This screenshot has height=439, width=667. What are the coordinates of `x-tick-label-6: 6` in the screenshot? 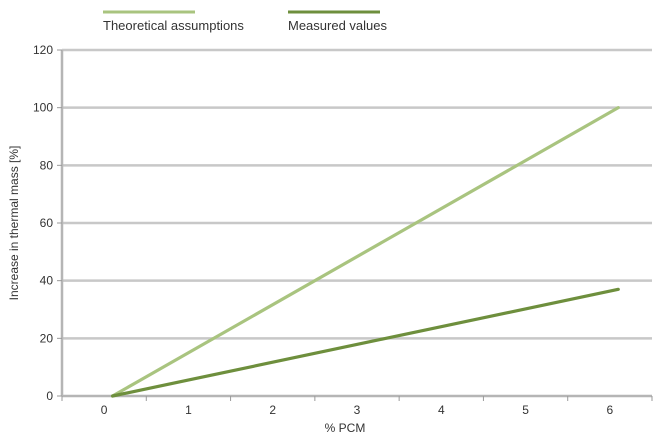 It's located at (610, 410).